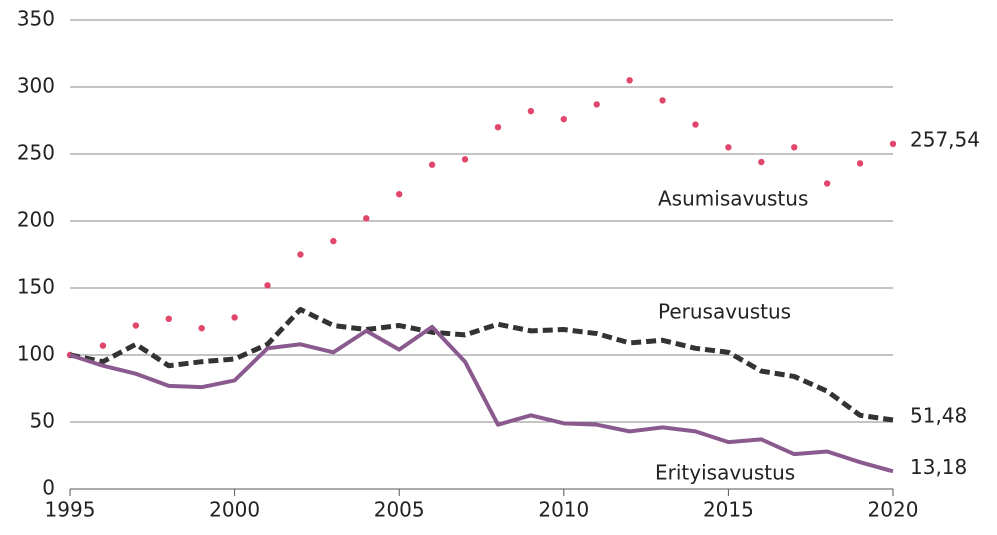  I want to click on series-label: Asumisavustus, so click(733, 199).